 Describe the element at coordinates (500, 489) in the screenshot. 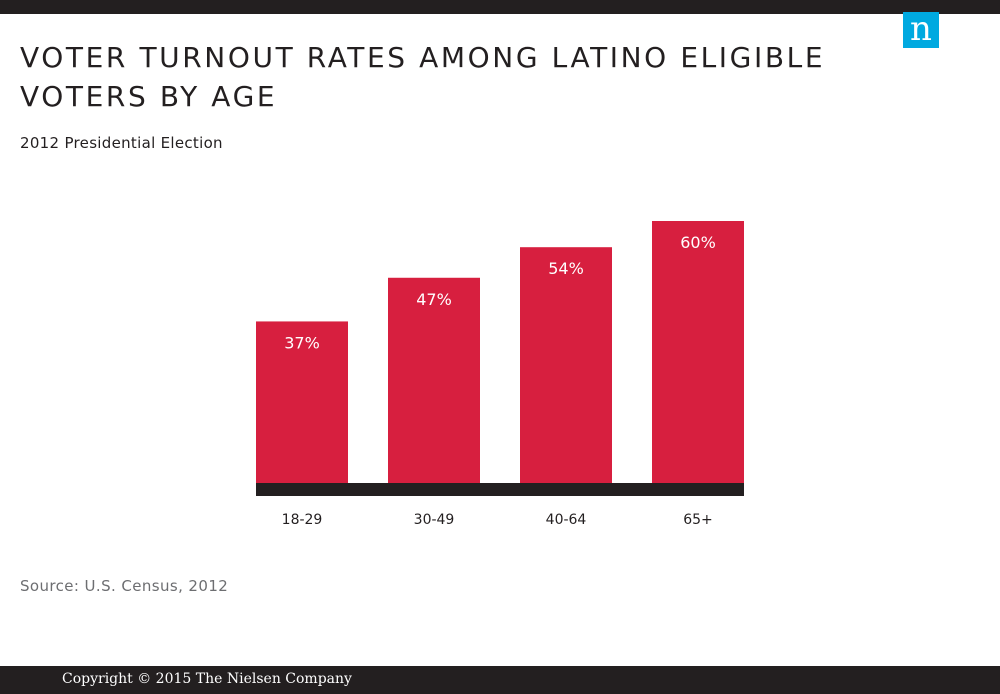

I see `x-axis-baseline` at that location.